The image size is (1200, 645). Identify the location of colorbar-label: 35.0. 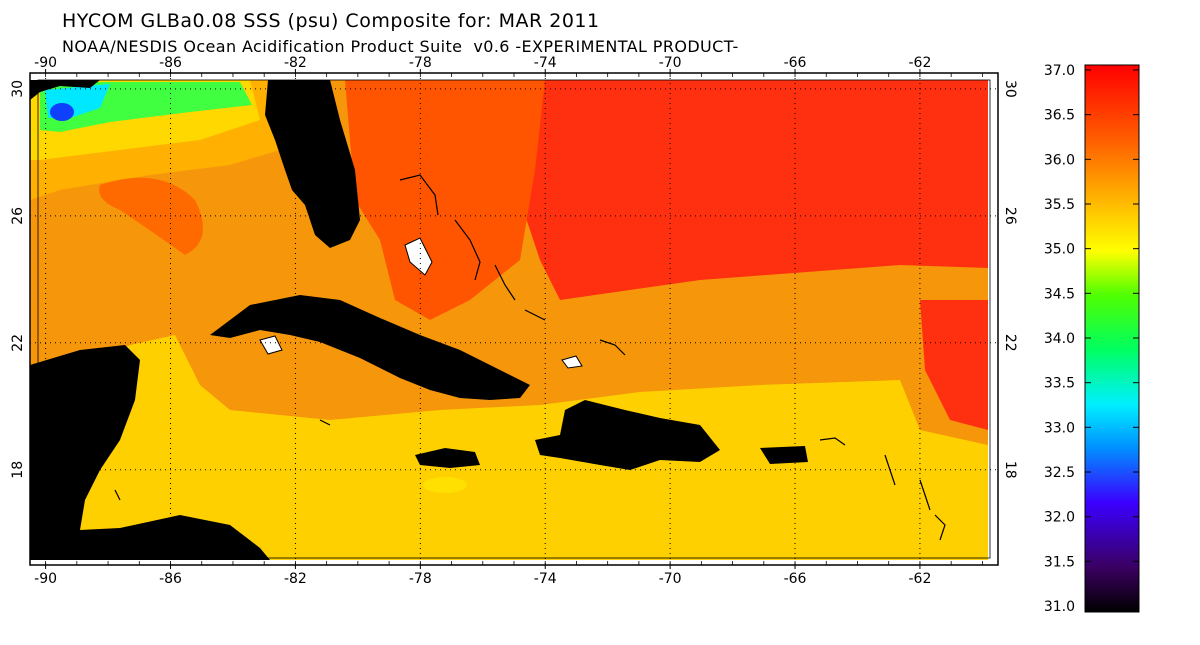
(1059, 250).